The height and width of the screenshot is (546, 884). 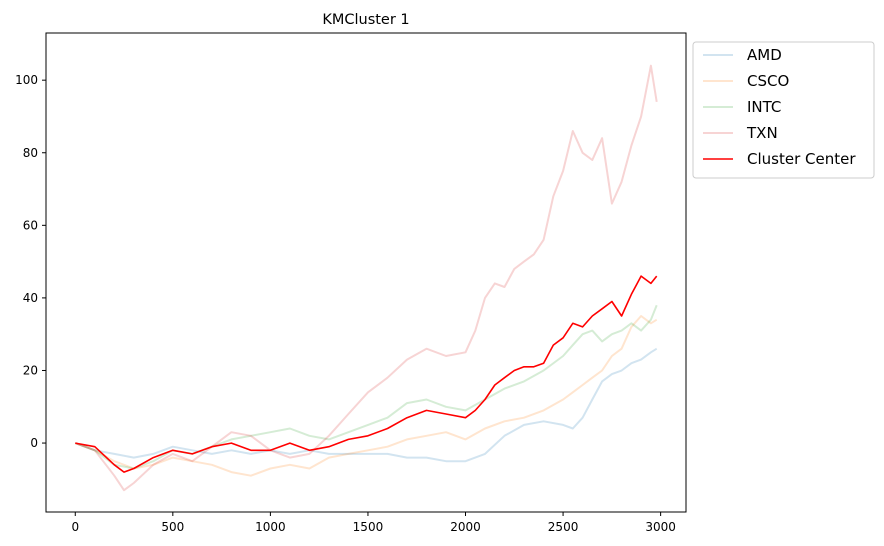 I want to click on legend: AMD CSCO INTC TXN Cluster Center, so click(x=783, y=110).